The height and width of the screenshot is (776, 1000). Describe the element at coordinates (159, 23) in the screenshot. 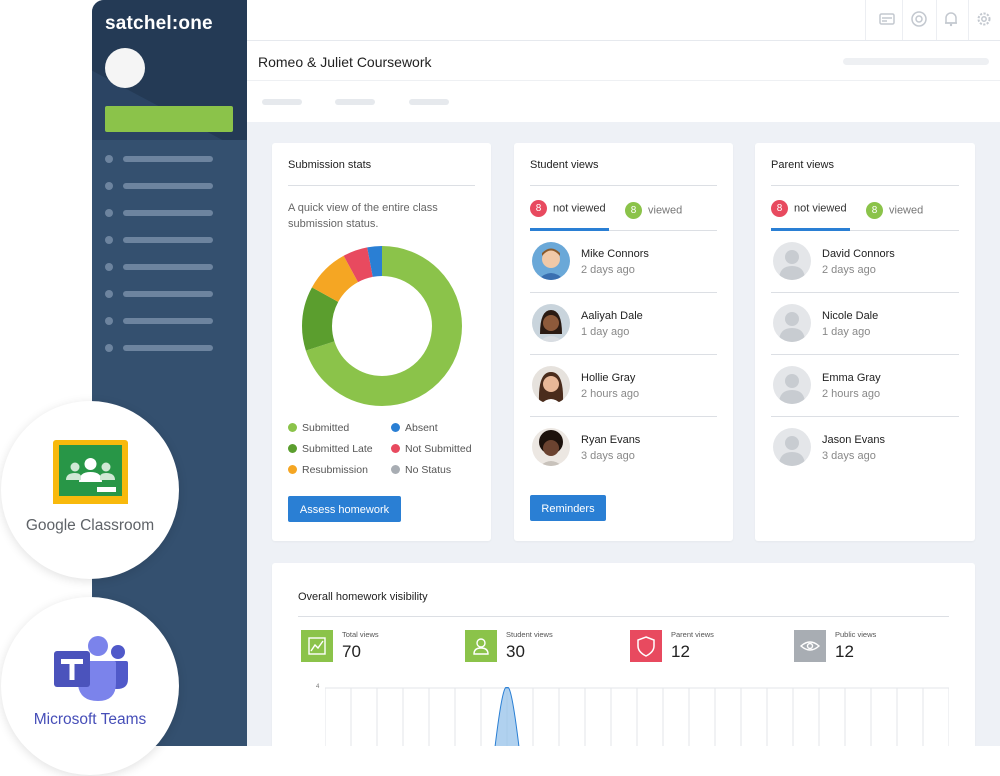

I see `app-logo: satchel:one` at that location.